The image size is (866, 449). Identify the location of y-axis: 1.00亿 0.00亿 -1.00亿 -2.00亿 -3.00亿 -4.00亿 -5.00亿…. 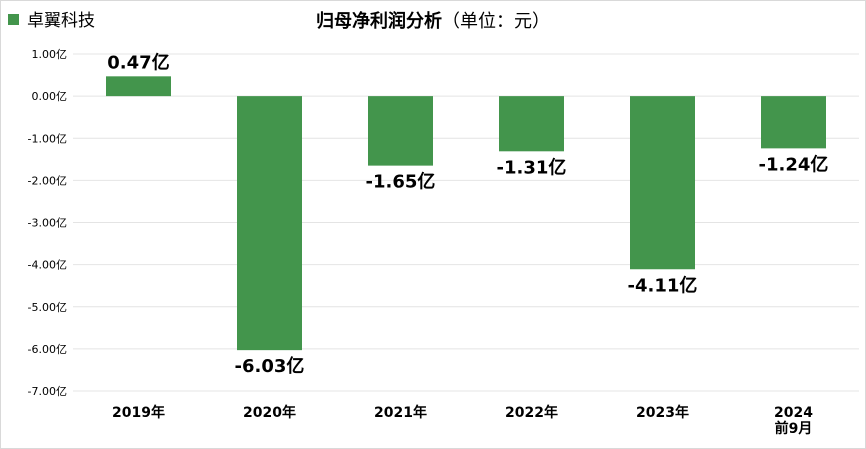
(47, 223).